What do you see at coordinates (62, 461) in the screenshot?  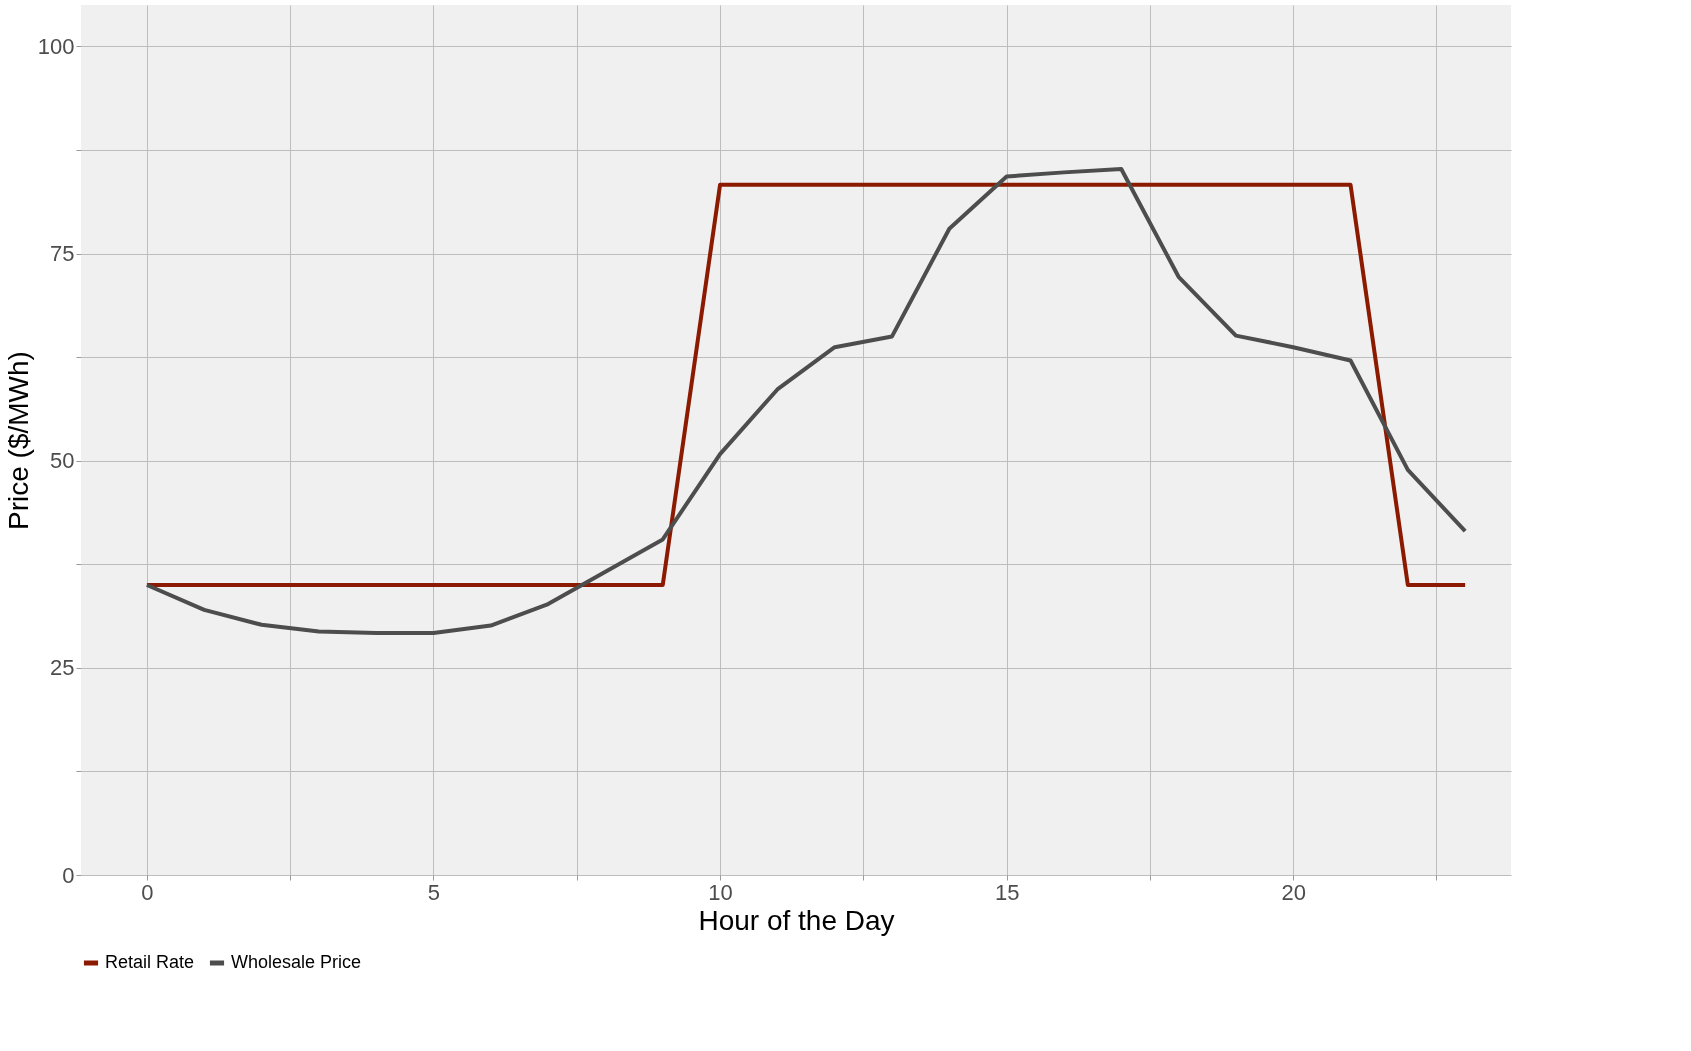 I see `y-tick-label: 50` at bounding box center [62, 461].